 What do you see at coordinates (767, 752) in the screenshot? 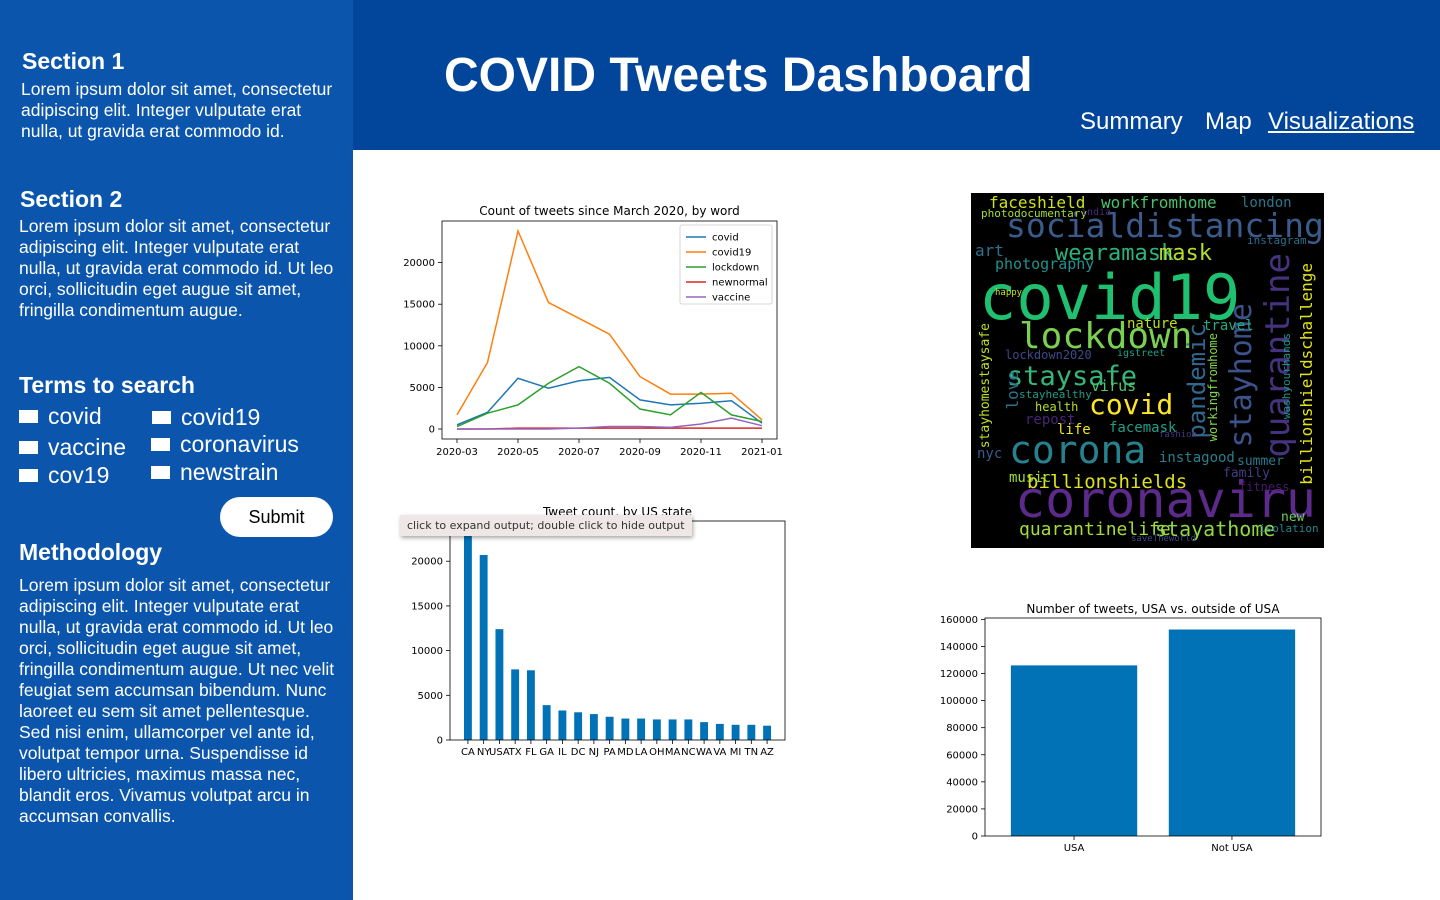
I see `state-chart-x-label: AZ` at bounding box center [767, 752].